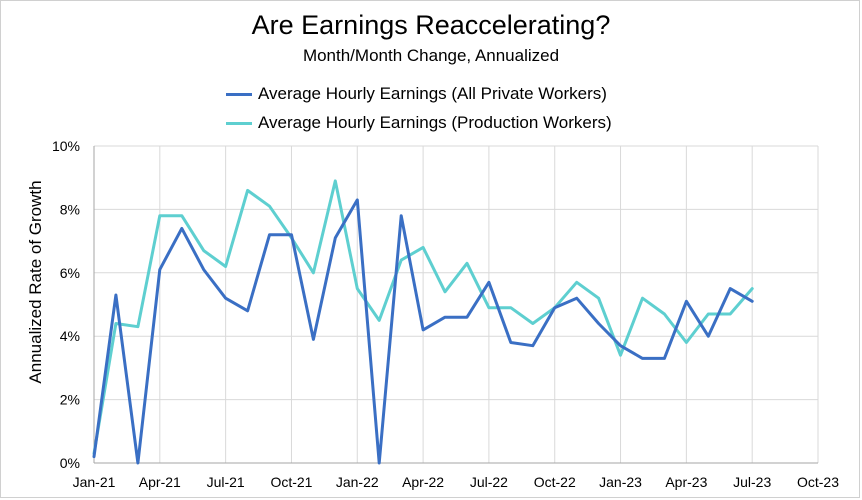  Describe the element at coordinates (620, 482) in the screenshot. I see `x-tick-label: Jan-23` at that location.